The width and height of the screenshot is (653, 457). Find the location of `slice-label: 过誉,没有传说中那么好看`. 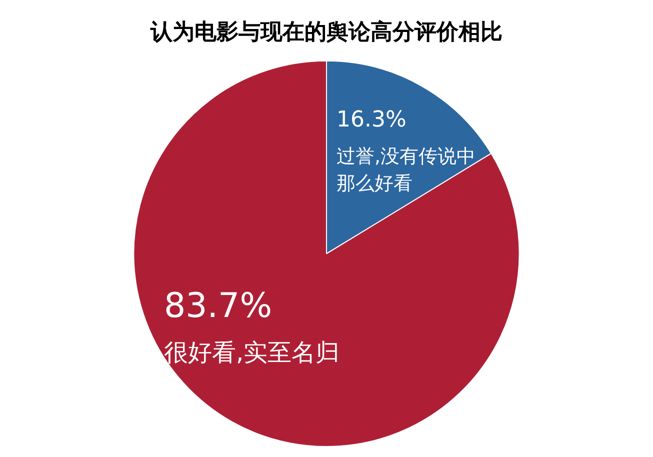

slice-label: 过誉,没有传说中那么好看 is located at coordinates (406, 169).